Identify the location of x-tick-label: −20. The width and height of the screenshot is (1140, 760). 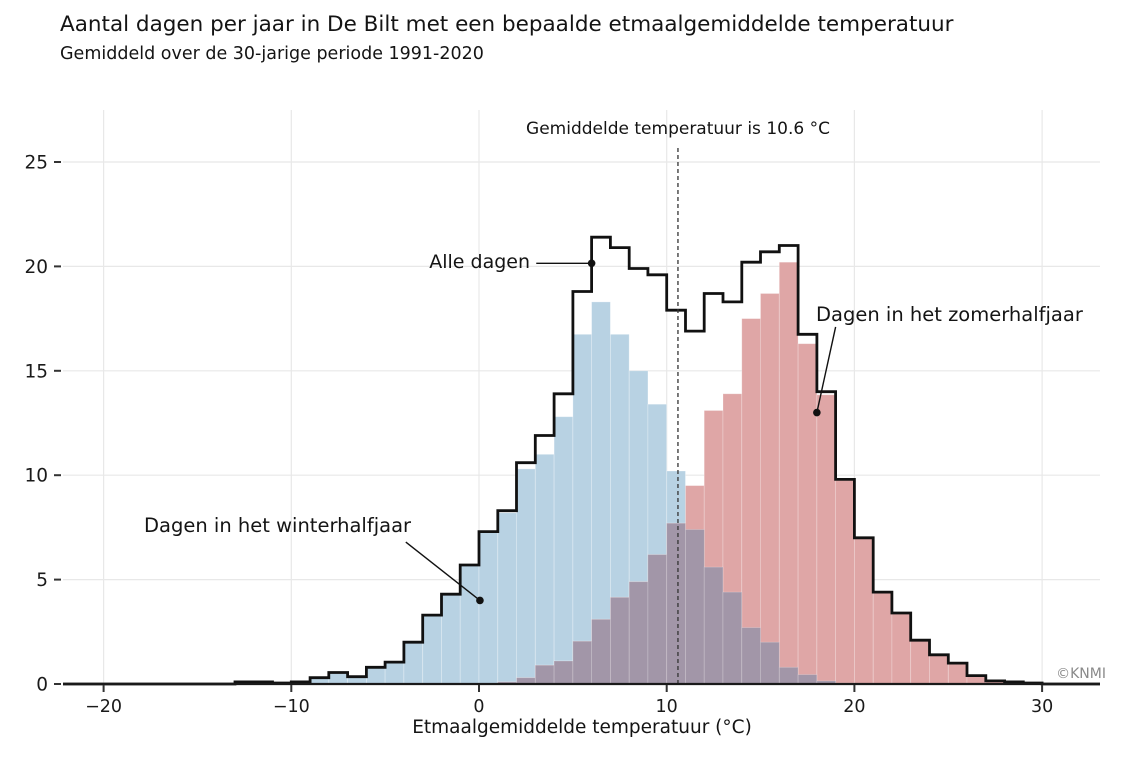
(103, 707).